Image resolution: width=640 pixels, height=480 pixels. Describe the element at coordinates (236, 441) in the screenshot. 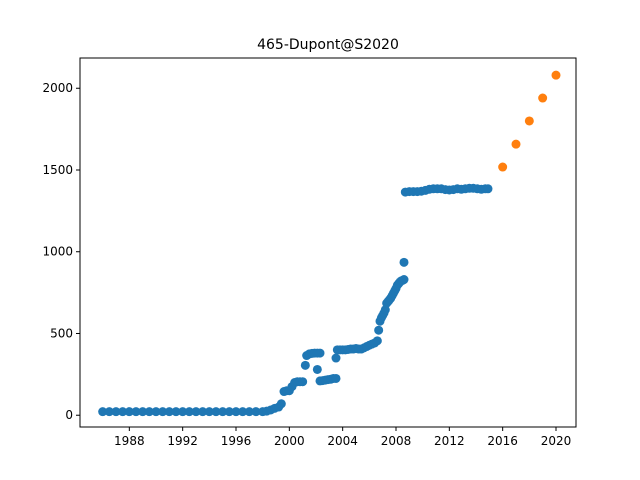

I see `x-tick-label: 1996` at that location.